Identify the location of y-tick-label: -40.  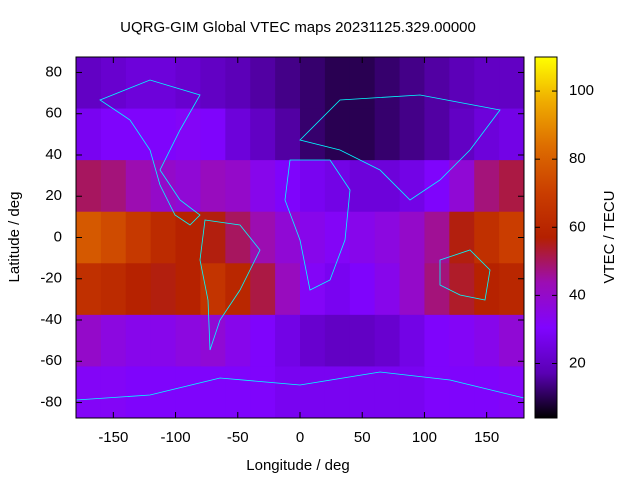
(51, 319).